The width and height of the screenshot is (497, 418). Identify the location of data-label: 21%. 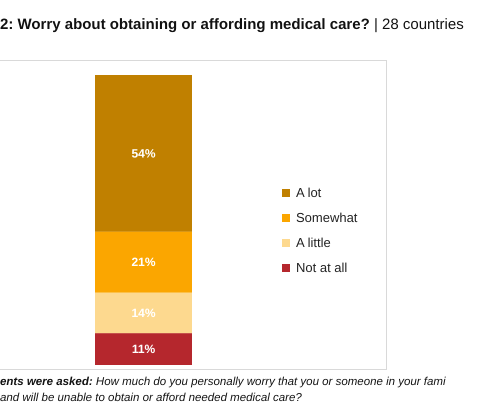
(143, 262).